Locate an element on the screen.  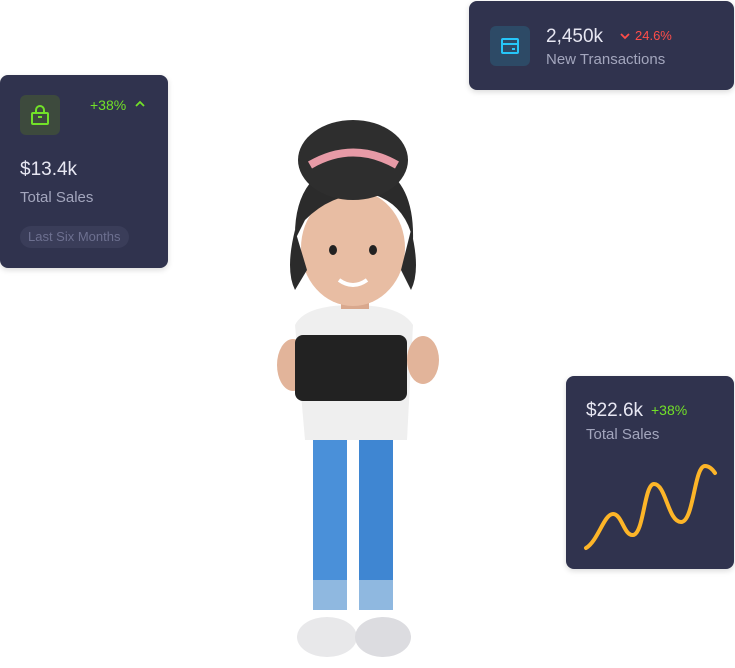
new-transactions-card: 2,450k 24.6% New Transactions is located at coordinates (601, 45).